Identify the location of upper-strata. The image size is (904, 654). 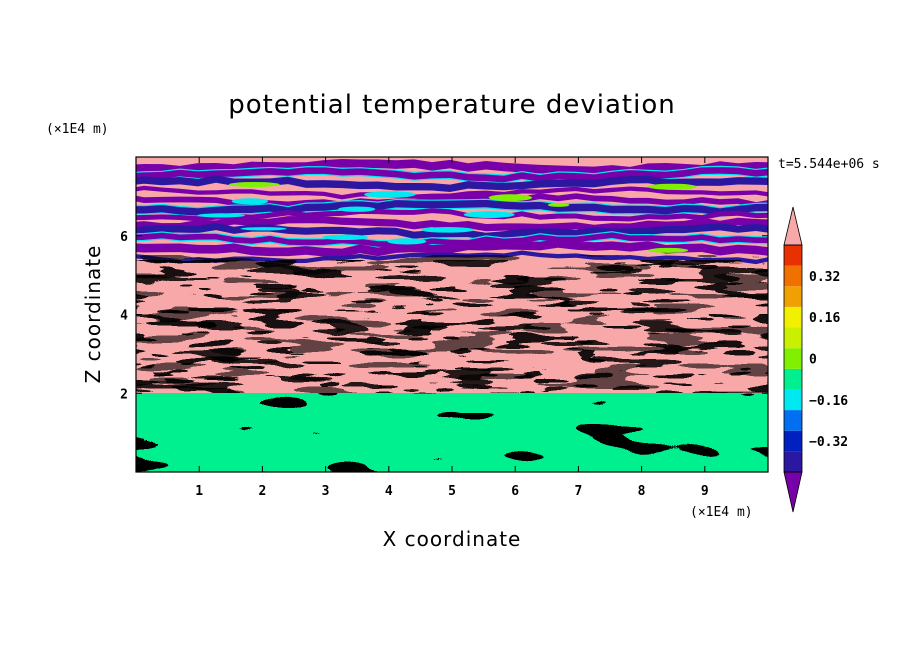
(452, 211).